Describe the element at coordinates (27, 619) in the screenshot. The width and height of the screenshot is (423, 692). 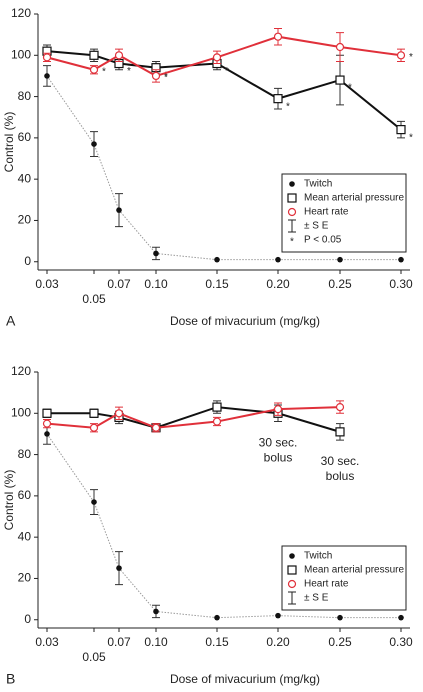
I see `y-tick-label: 0` at that location.